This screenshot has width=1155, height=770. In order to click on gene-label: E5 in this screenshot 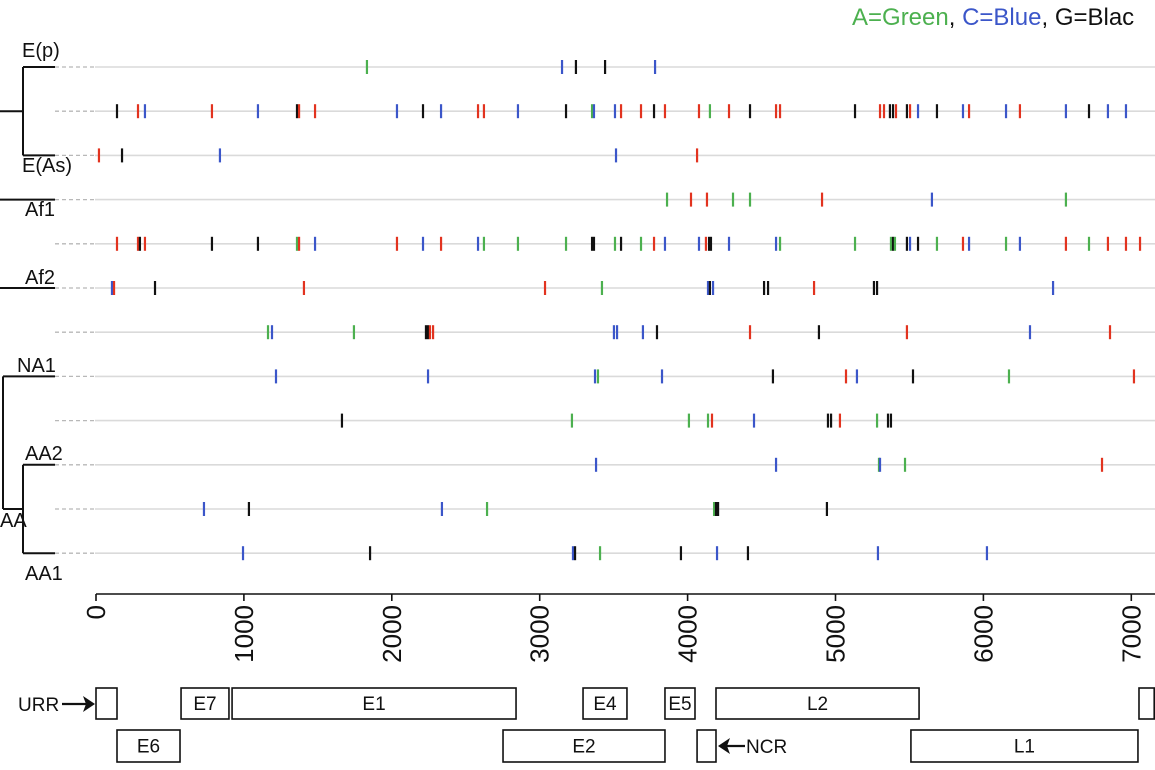, I will do `click(679, 704)`.